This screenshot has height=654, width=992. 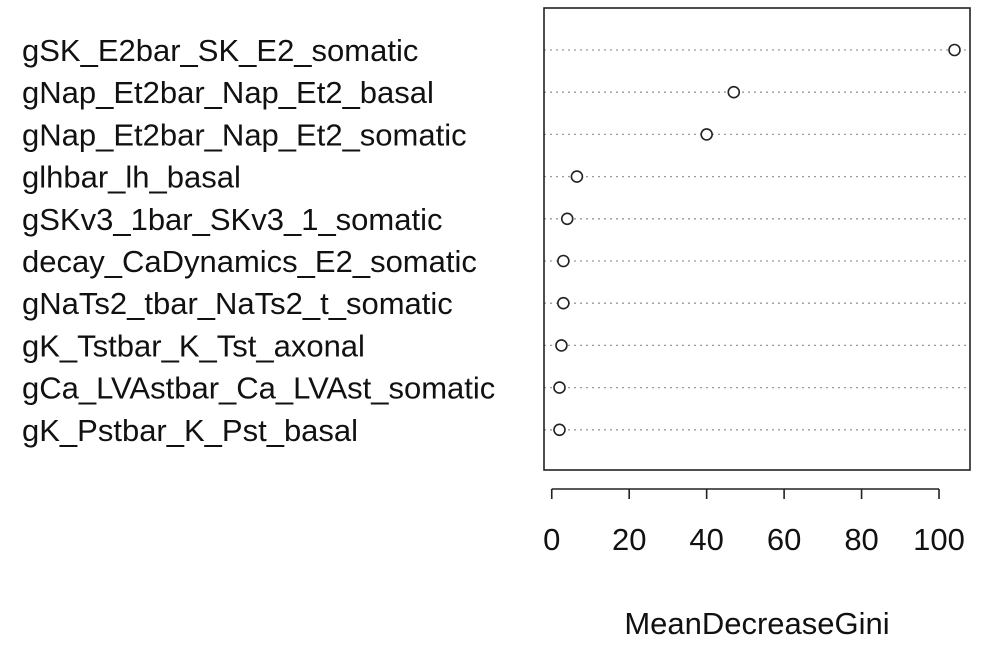 I want to click on x-tick-label: 80, so click(x=861, y=539).